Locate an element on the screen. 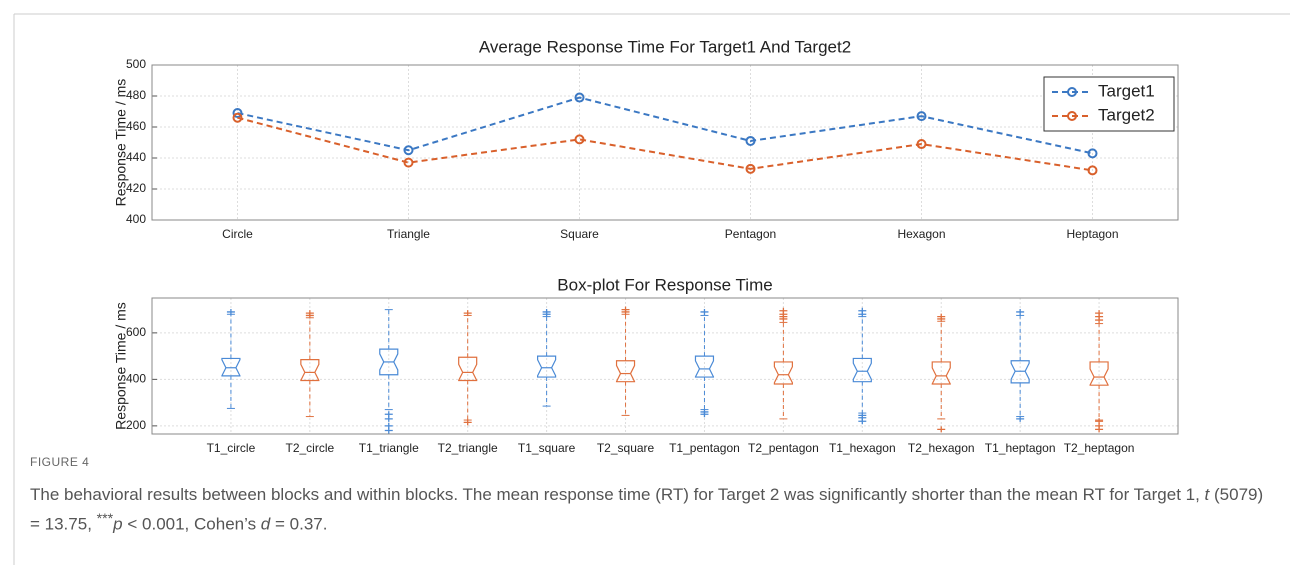 Image resolution: width=1290 pixels, height=565 pixels. legend-label: Target2 is located at coordinates (1126, 114).